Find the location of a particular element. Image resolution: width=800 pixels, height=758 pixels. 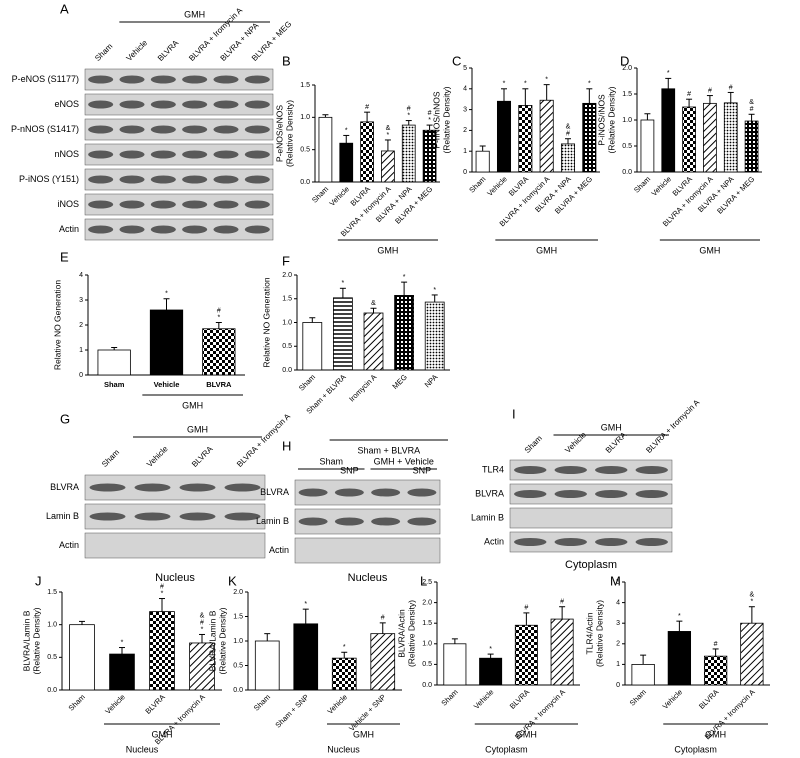

y-axis-label: BLVRA/Lamin B is located at coordinates (26, 640).